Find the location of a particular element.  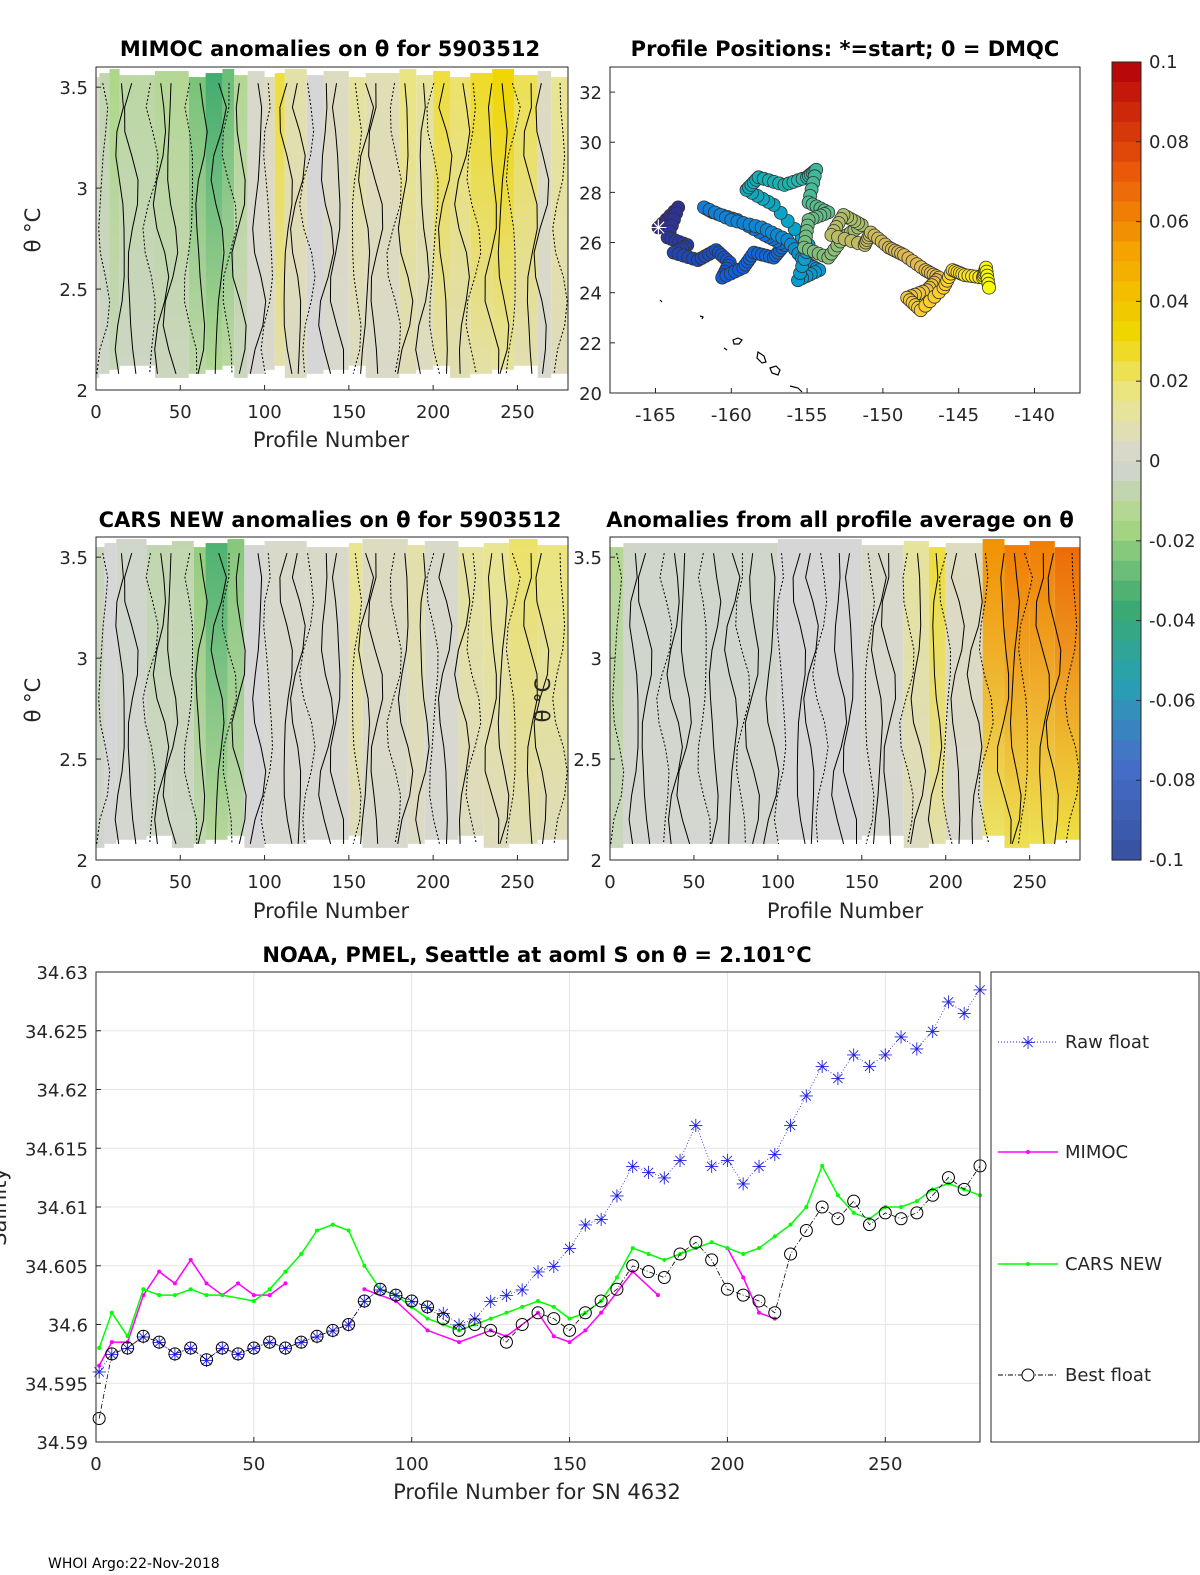

allavg-y-axis-label: θ °C is located at coordinates (543, 700).